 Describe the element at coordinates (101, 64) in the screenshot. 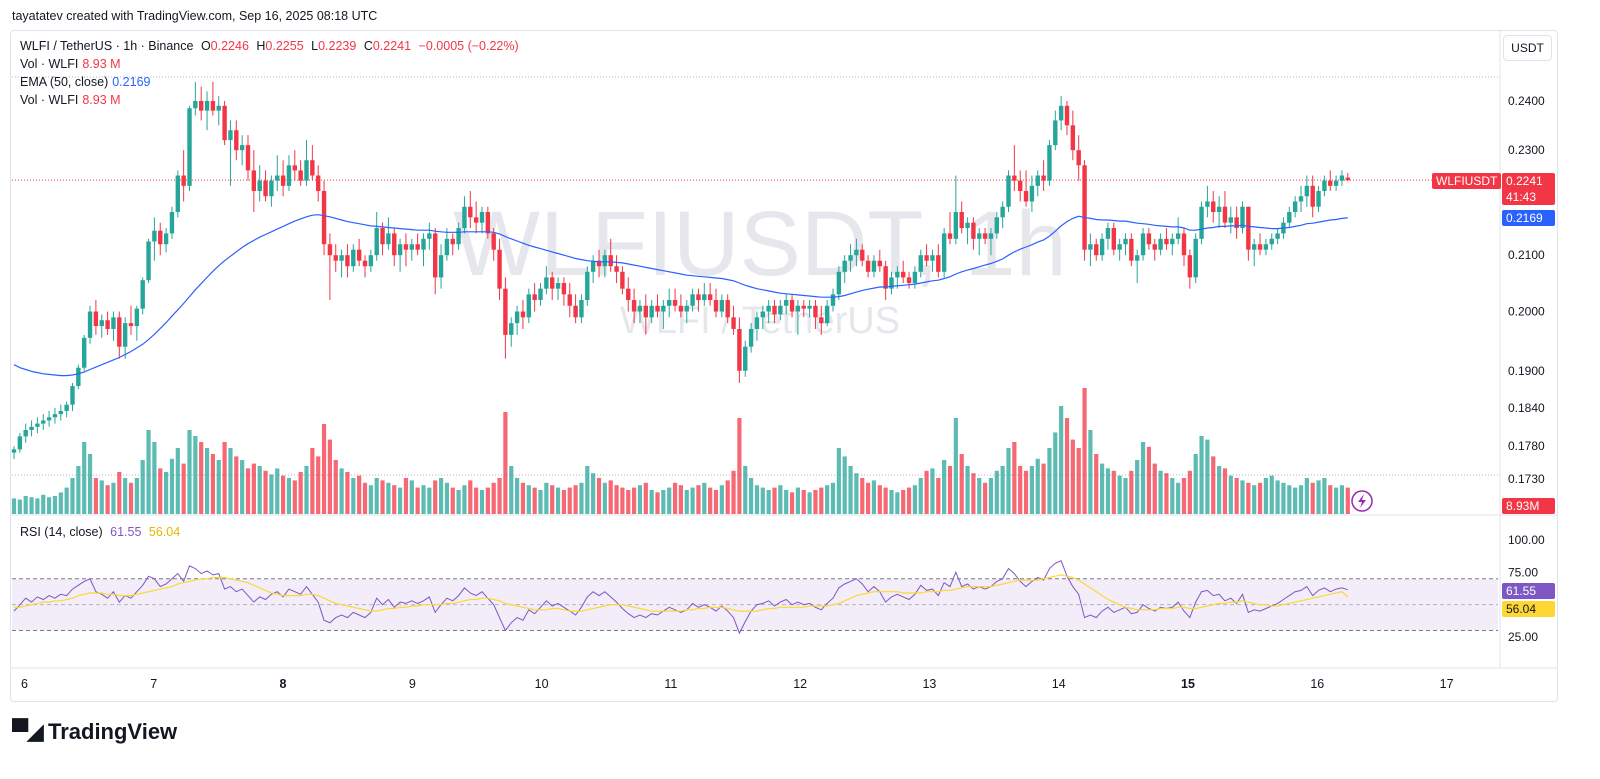

I see `volume-value: 8.93 M` at that location.